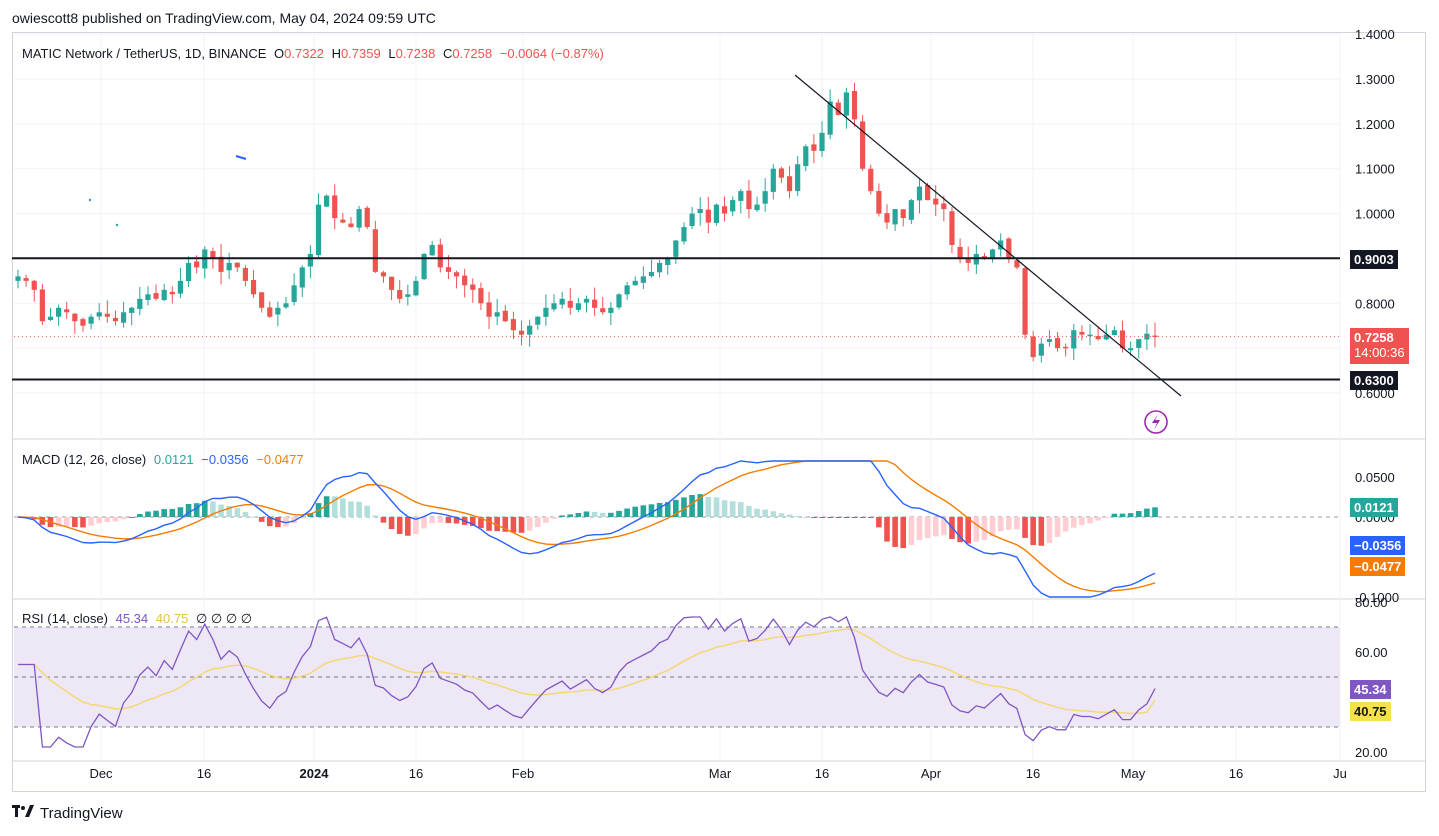 The height and width of the screenshot is (836, 1439). What do you see at coordinates (1375, 303) in the screenshot?
I see `price-tick-label: 0.8000` at bounding box center [1375, 303].